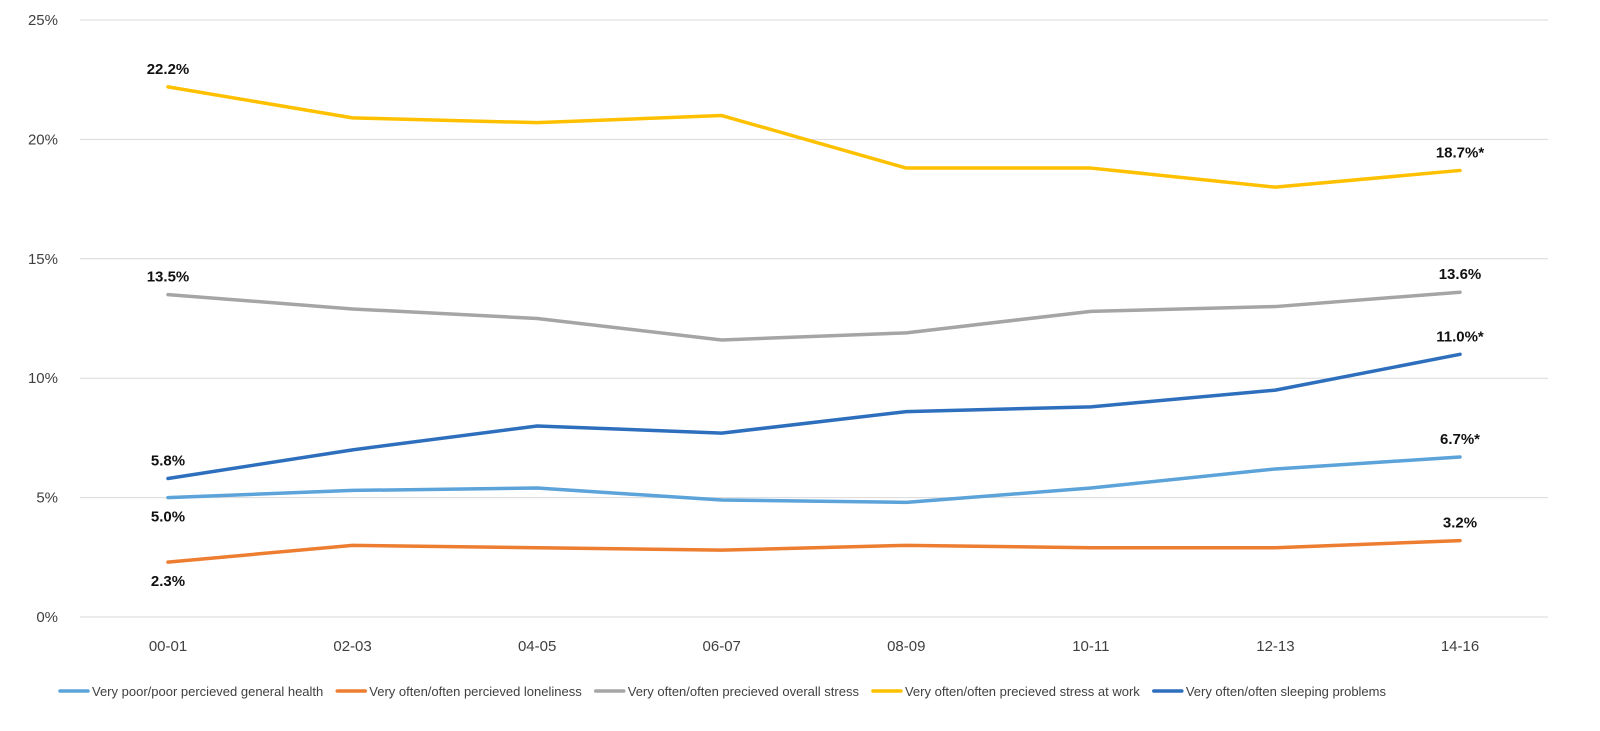 This screenshot has height=731, width=1600. Describe the element at coordinates (43, 20) in the screenshot. I see `y-tick-label: 25%` at that location.